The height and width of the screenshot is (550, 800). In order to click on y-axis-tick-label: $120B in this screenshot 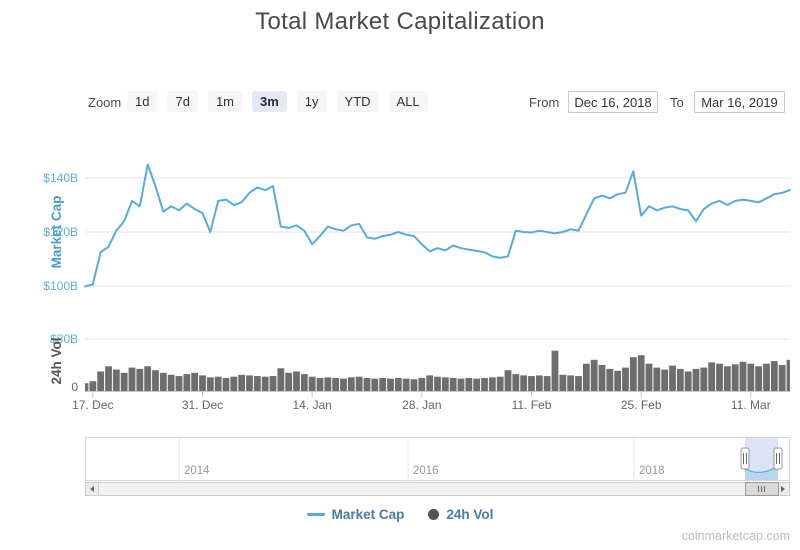, I will do `click(60, 232)`.